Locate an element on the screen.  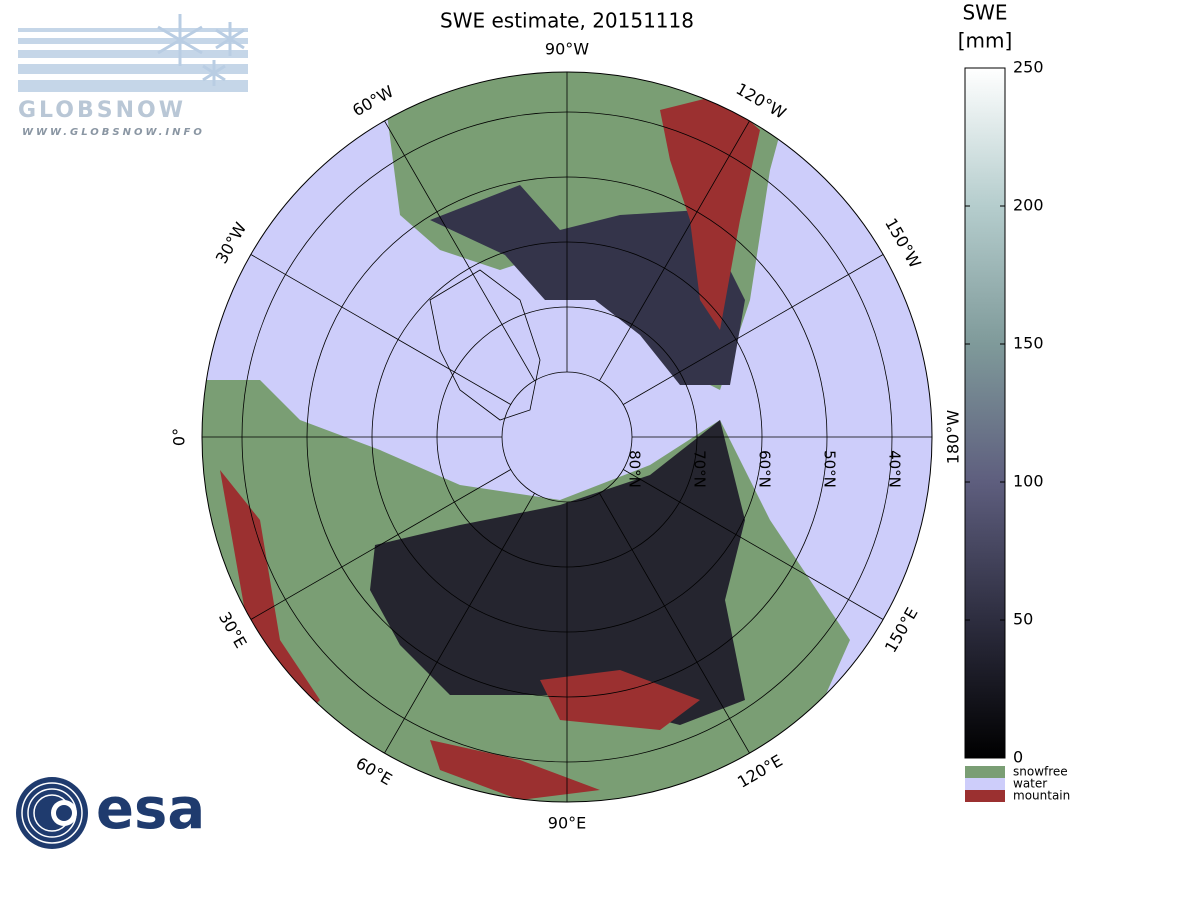
globsnow-logo: GLOBSNOW WWW.GLOBSNOW.INFO is located at coordinates (133, 76).